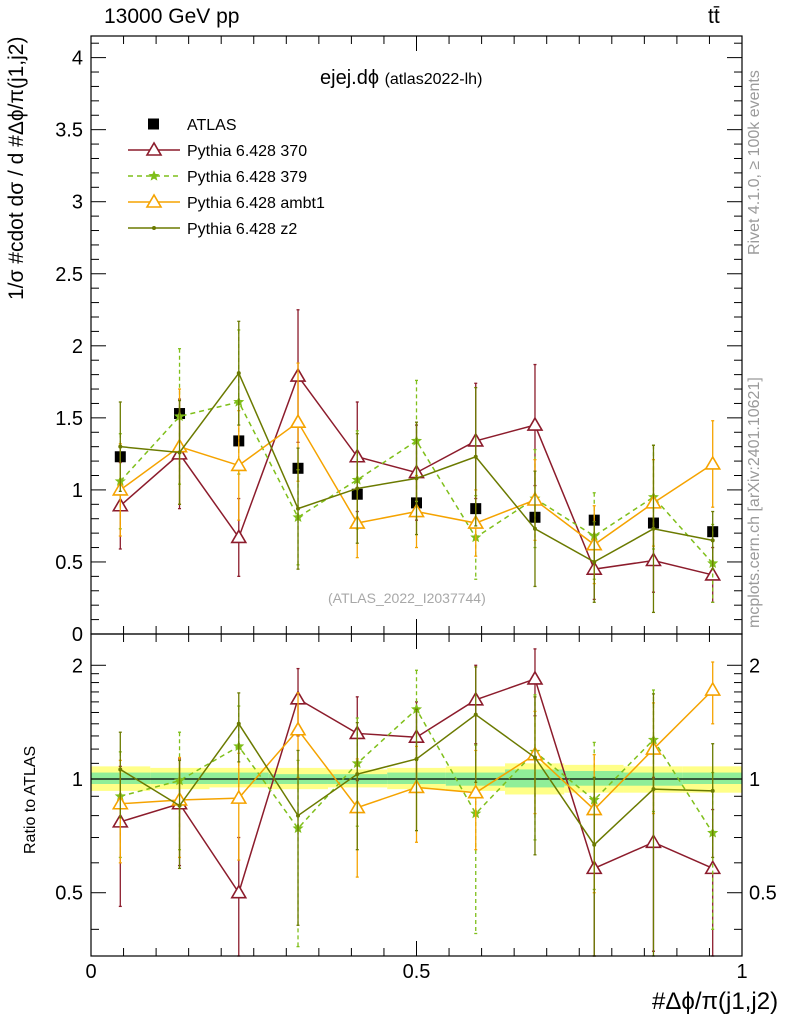 This screenshot has width=786, height=1024. I want to click on legend-item-pythia-6-428-z2: Pythia 6.428 z2, so click(212, 229).